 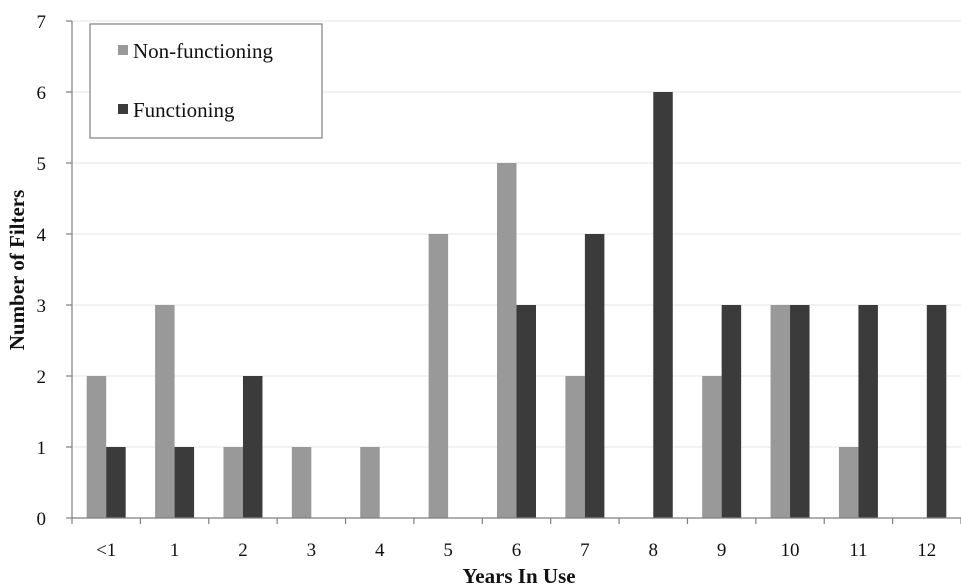 I want to click on x-tick-label: 4, so click(x=380, y=550).